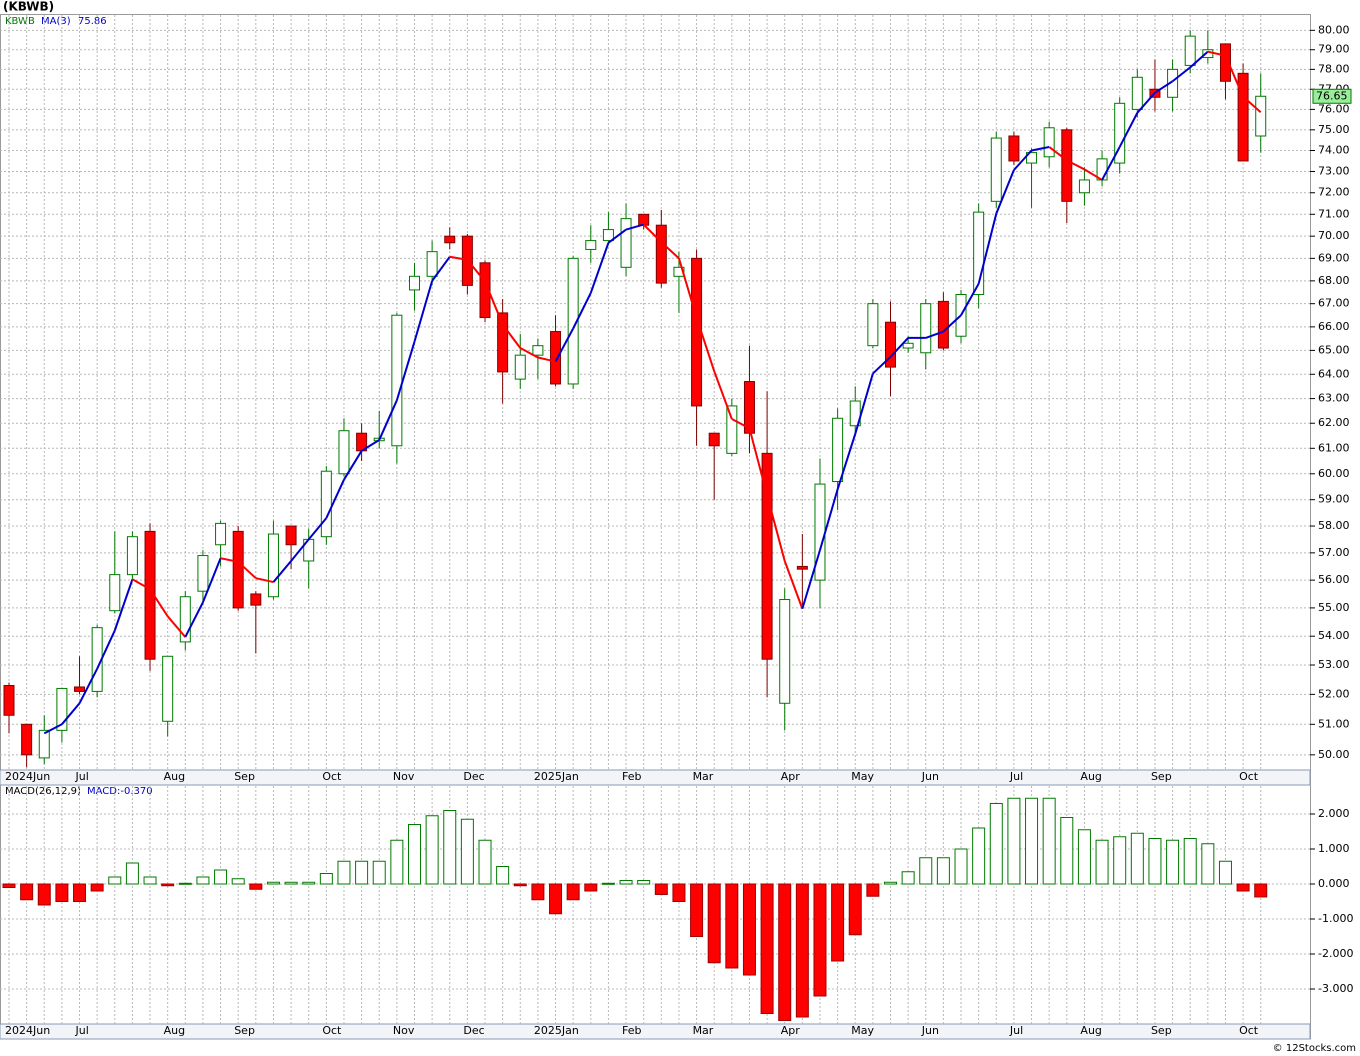  Describe the element at coordinates (1334, 607) in the screenshot. I see `y-tick-label: 55.00` at that location.